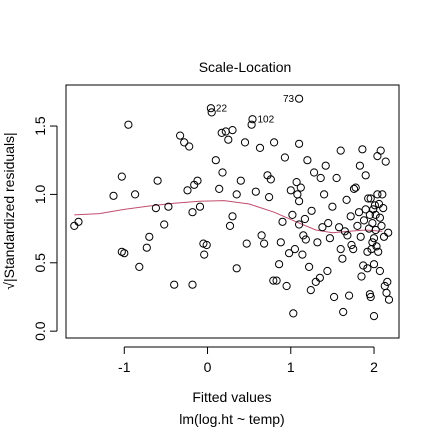  What do you see at coordinates (45, 228) in the screenshot?
I see `y-axis: 0.0 0.5 1.0 1.5` at bounding box center [45, 228].